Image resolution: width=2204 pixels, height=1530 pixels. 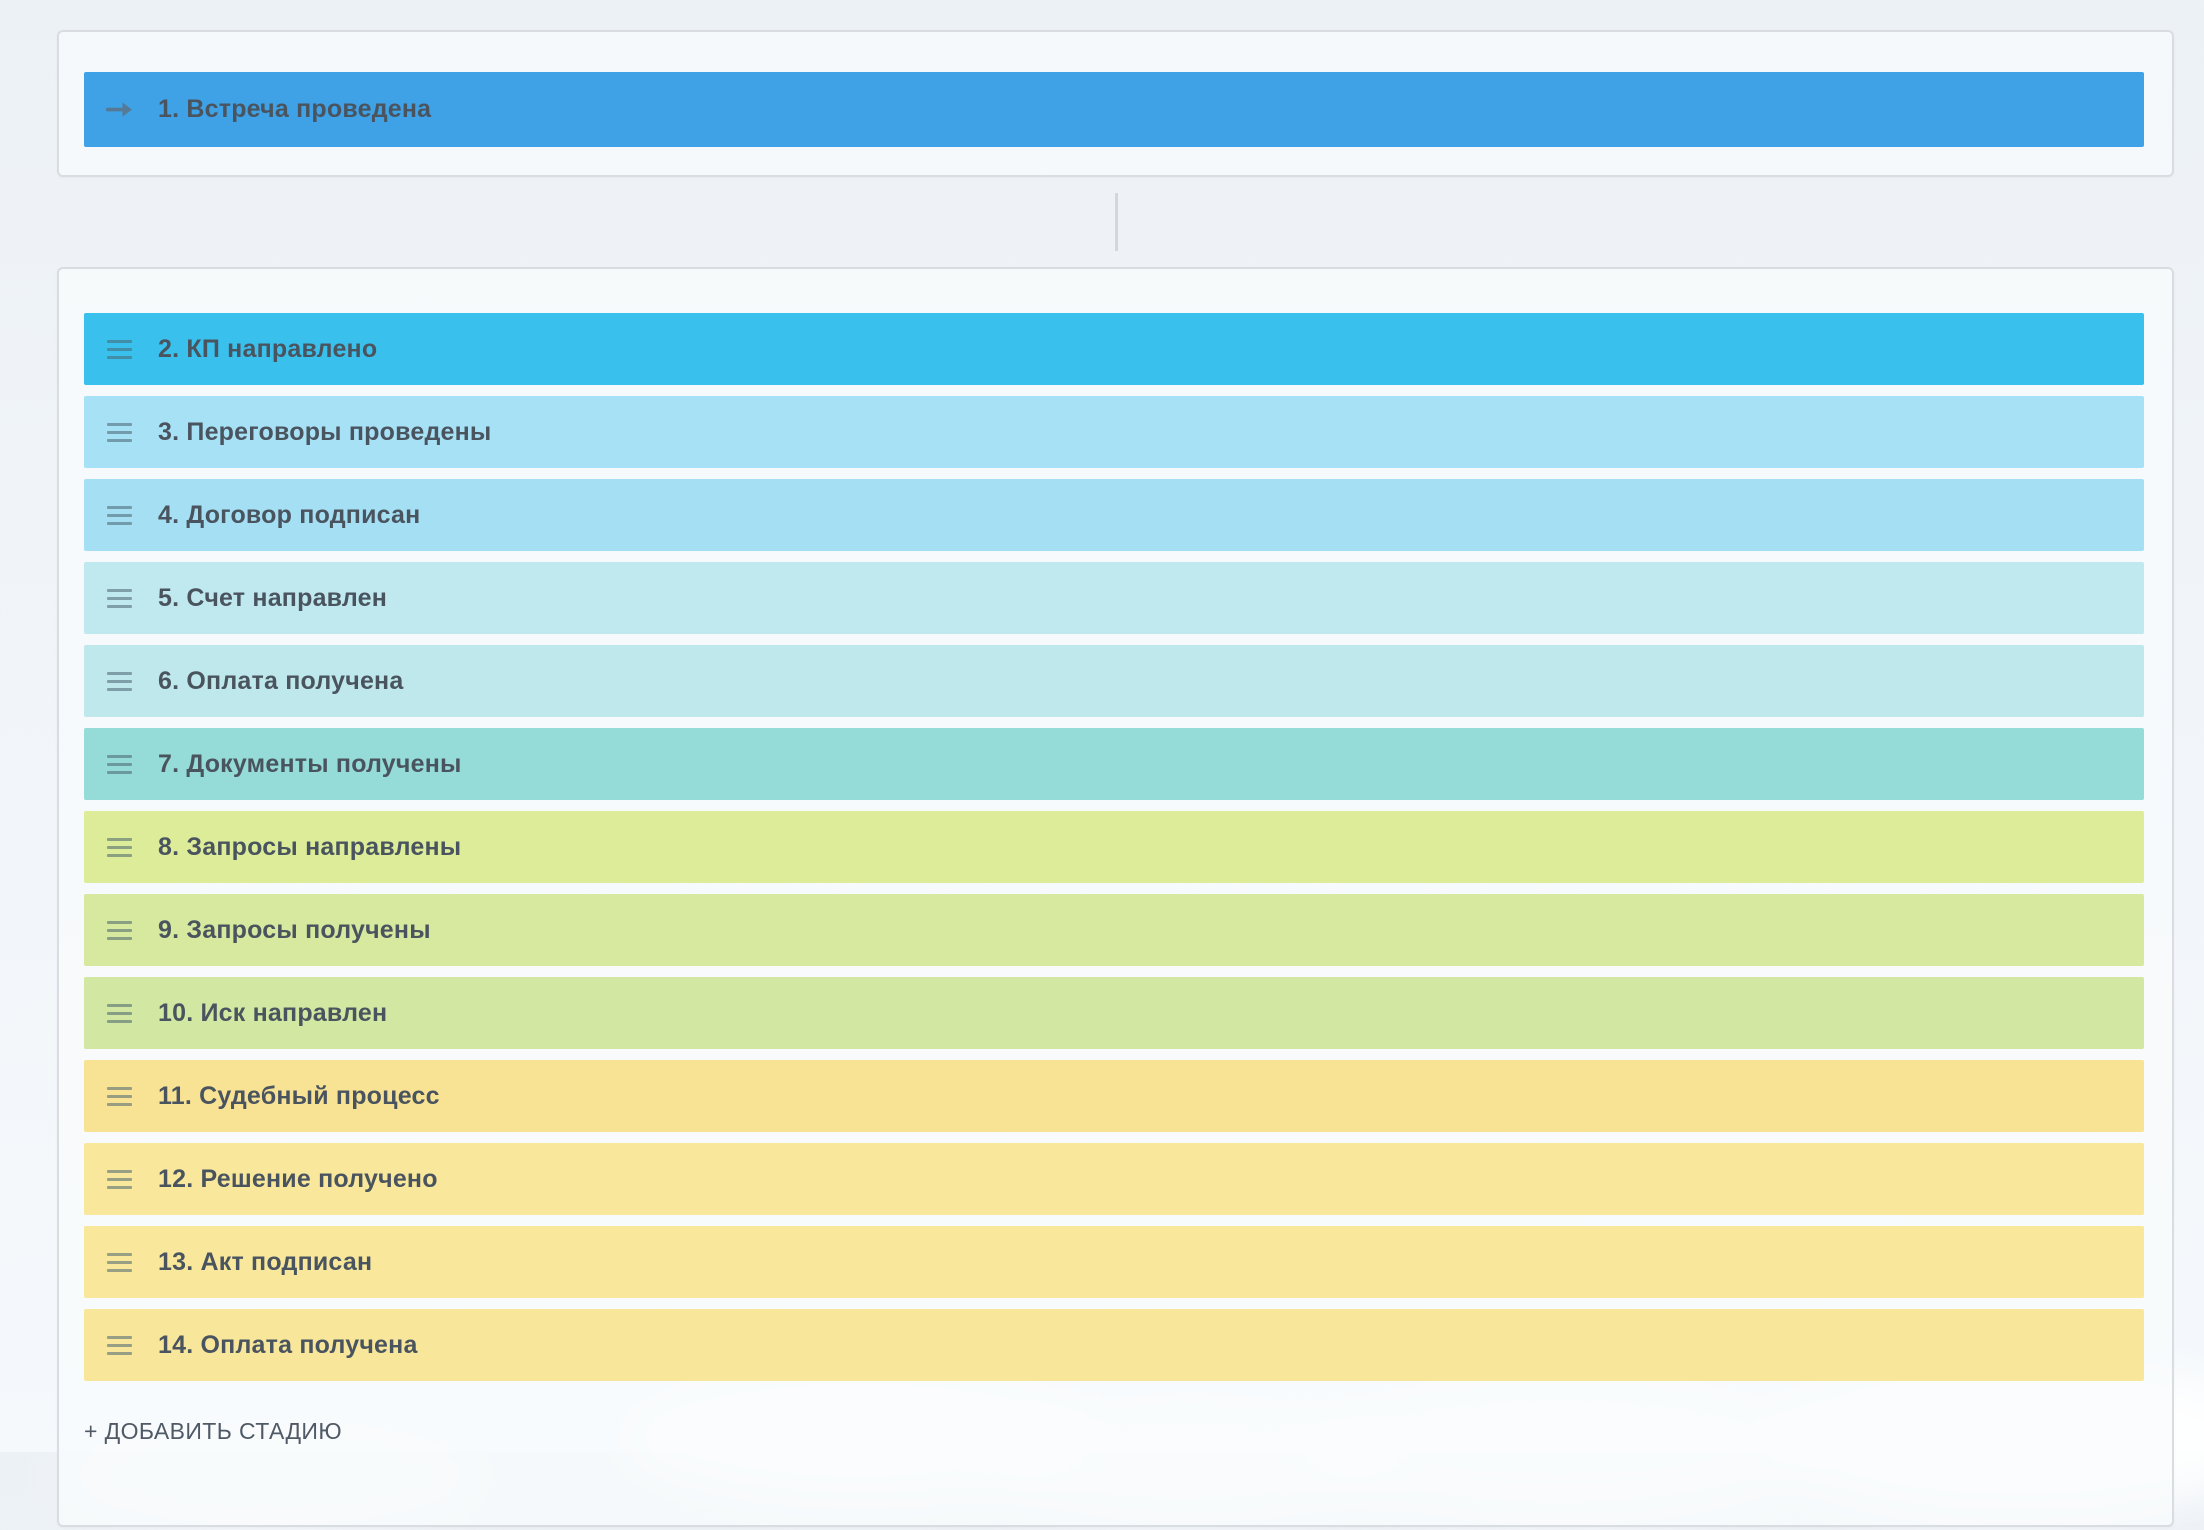 I want to click on stage-row: 10. Иск направлен, so click(x=1114, y=1013).